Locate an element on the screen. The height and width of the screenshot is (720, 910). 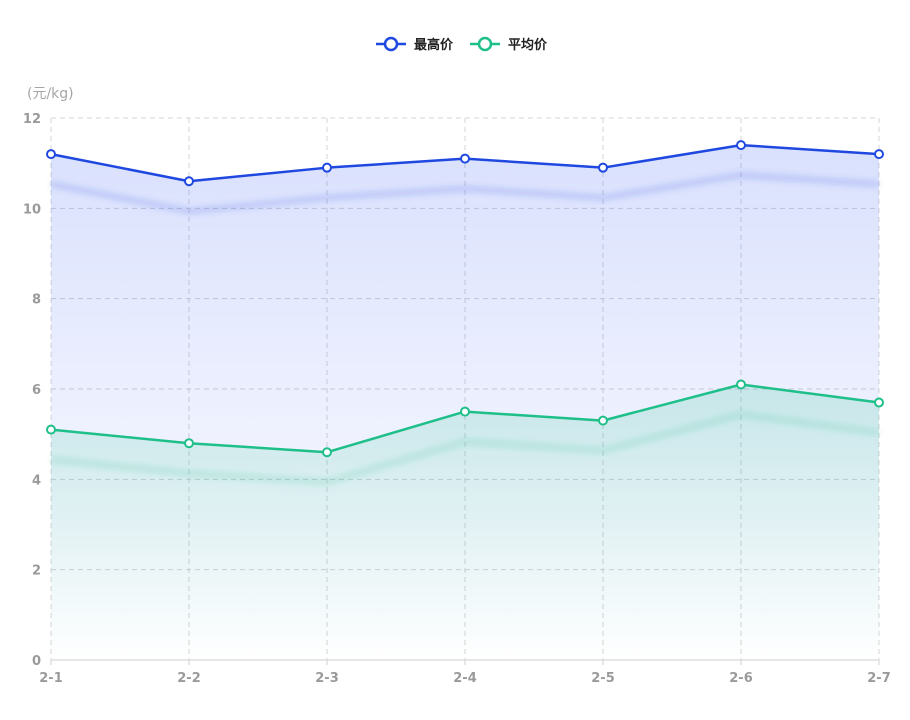
legend-label: 平均价 is located at coordinates (528, 45).